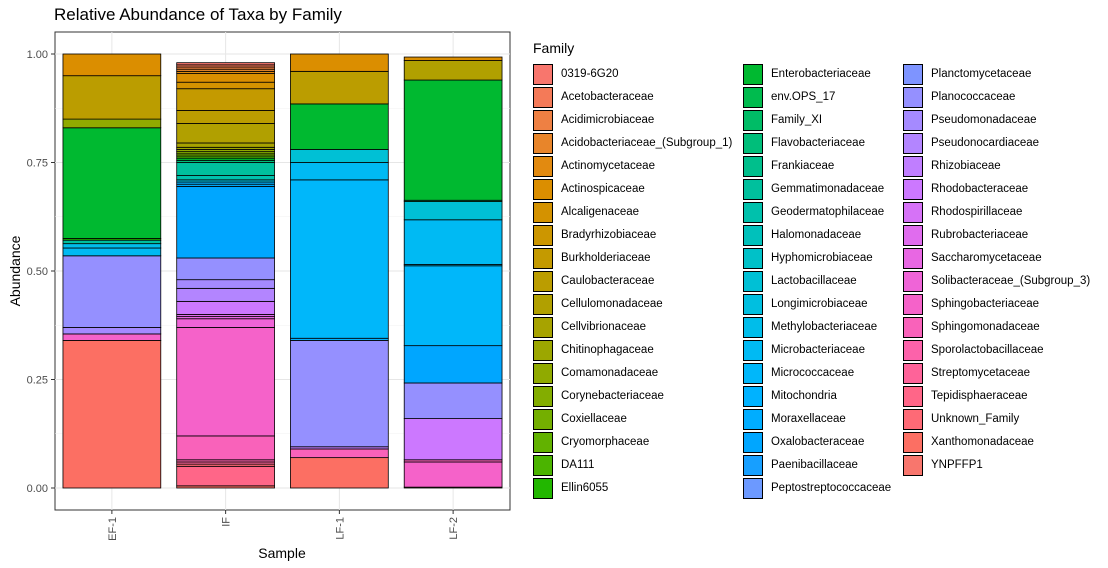 The height and width of the screenshot is (568, 1108). Describe the element at coordinates (813, 373) in the screenshot. I see `legend-label: Micrococcaceae` at that location.